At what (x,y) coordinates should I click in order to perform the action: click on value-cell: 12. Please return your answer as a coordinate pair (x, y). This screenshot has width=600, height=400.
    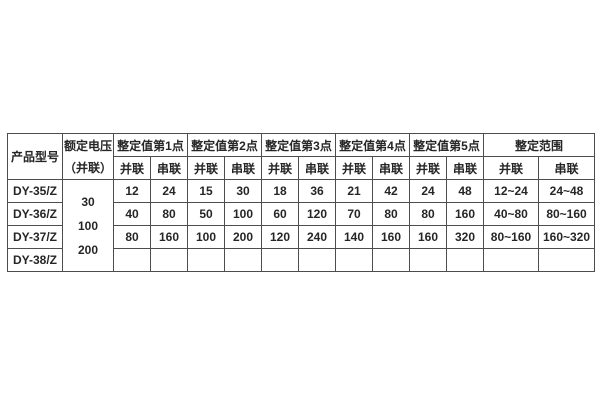
    Looking at the image, I should click on (132, 191).